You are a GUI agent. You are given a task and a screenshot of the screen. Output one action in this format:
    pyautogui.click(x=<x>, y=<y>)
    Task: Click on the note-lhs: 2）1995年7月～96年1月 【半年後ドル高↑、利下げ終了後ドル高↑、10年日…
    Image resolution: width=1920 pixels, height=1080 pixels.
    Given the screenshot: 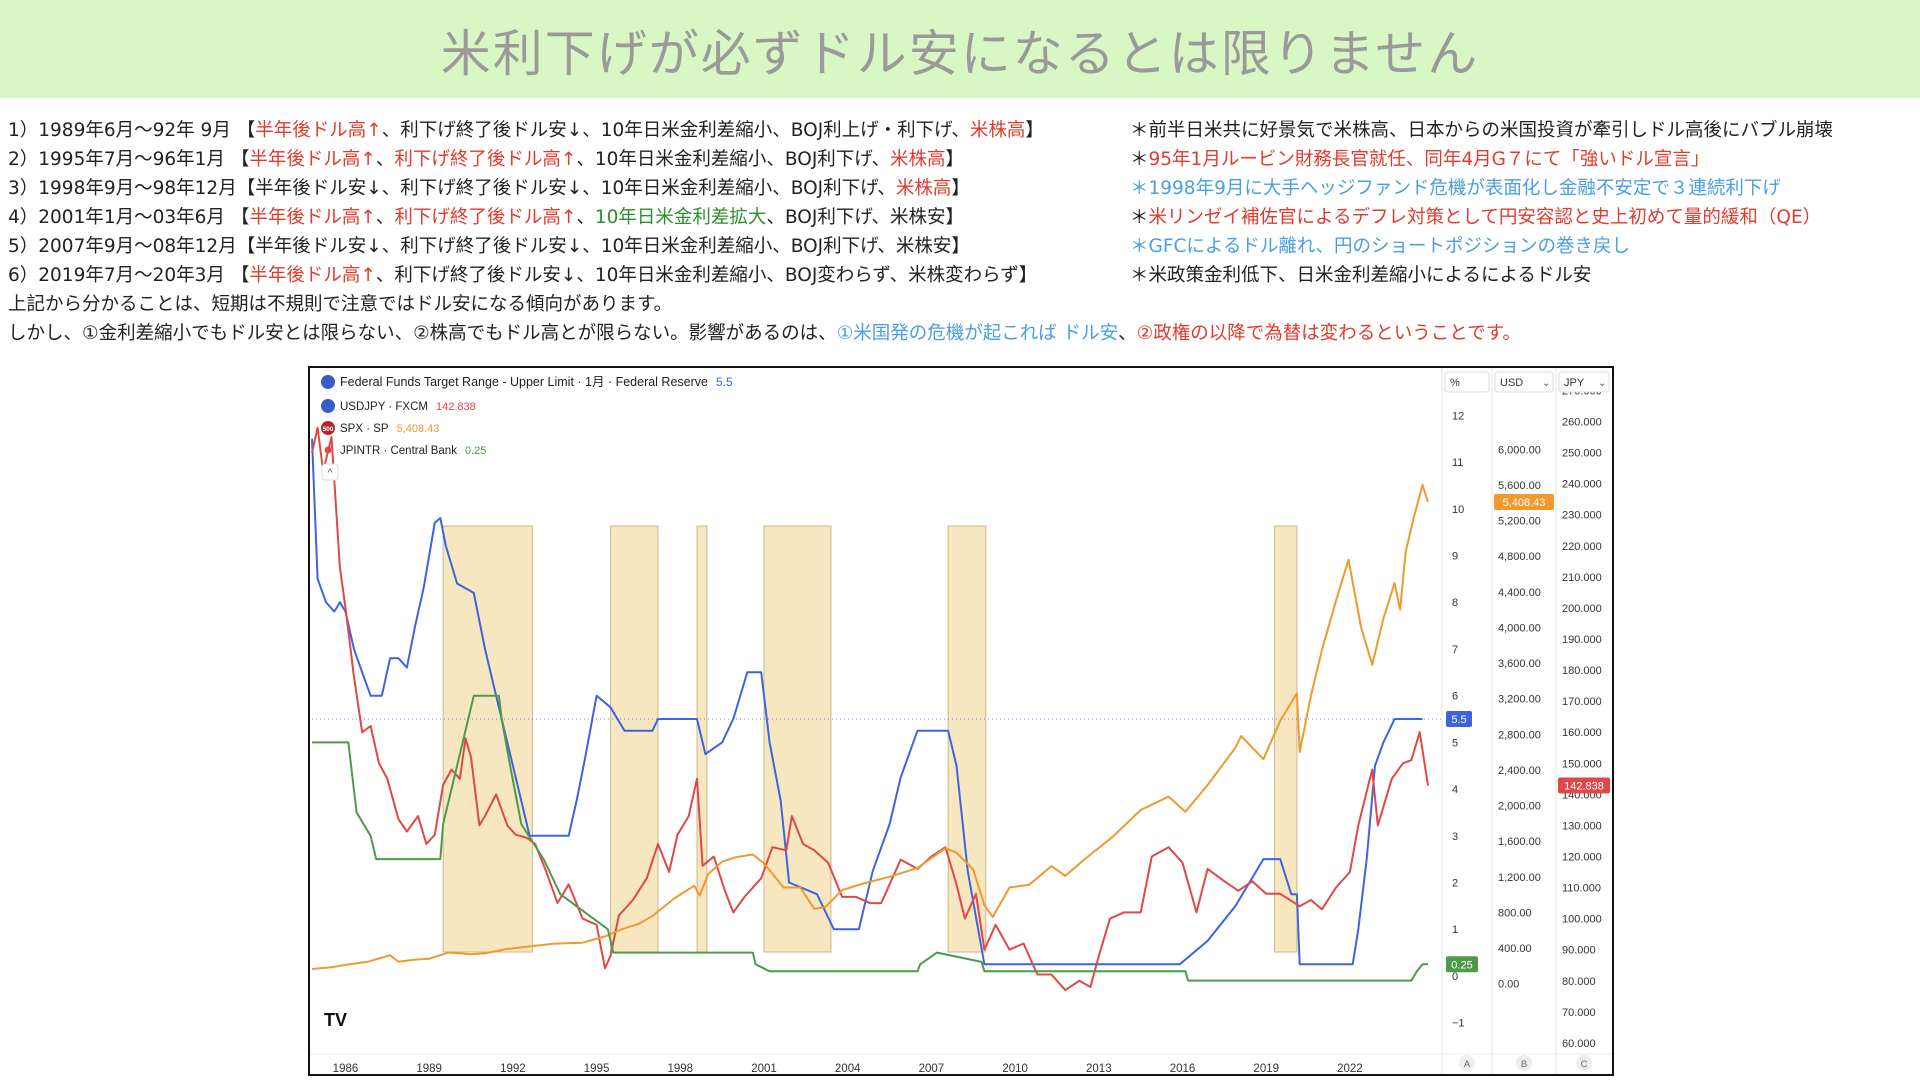 What is the action you would take?
    pyautogui.click(x=486, y=159)
    